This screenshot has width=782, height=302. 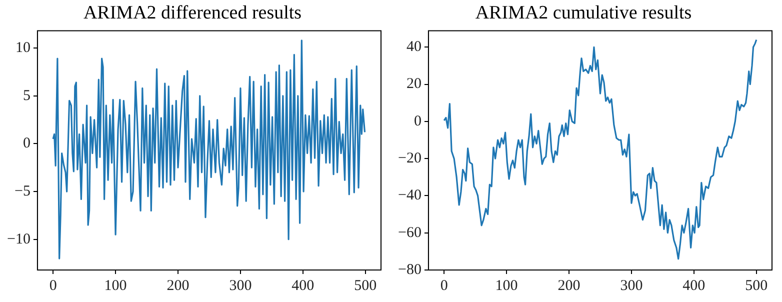 I want to click on y-tick-label: −5, so click(x=22, y=191).